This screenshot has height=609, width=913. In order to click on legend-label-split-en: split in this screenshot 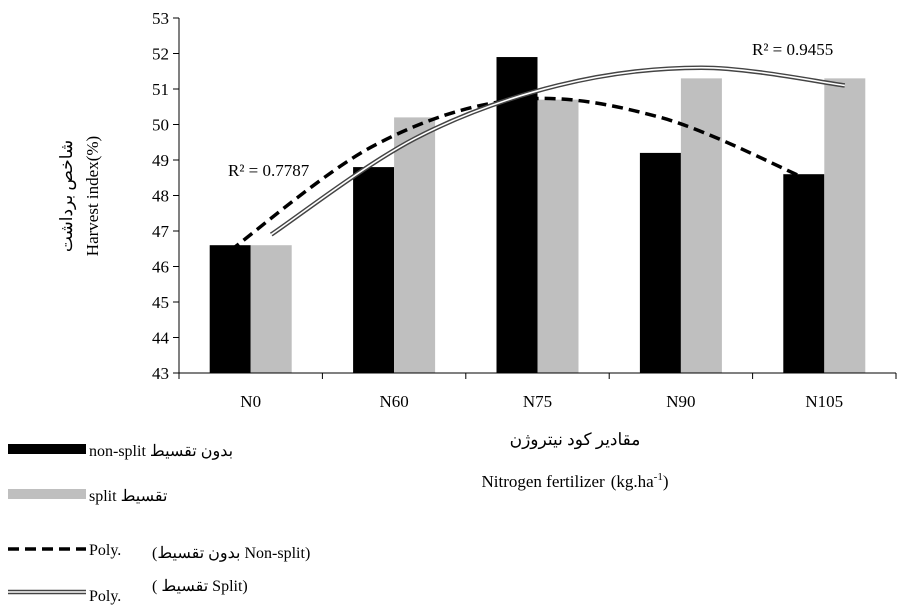, I will do `click(103, 496)`.